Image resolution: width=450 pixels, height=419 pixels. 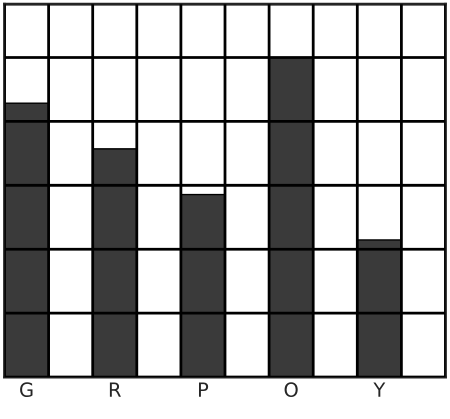 What do you see at coordinates (203, 389) in the screenshot?
I see `x-tick-label: P` at bounding box center [203, 389].